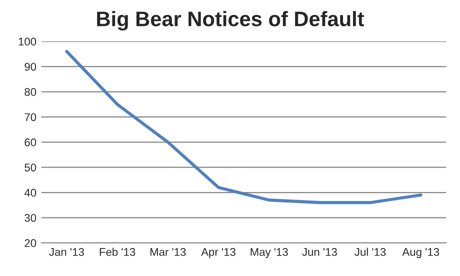 The height and width of the screenshot is (276, 460). I want to click on chart-title: Big Bear Notices of Default, so click(230, 21).